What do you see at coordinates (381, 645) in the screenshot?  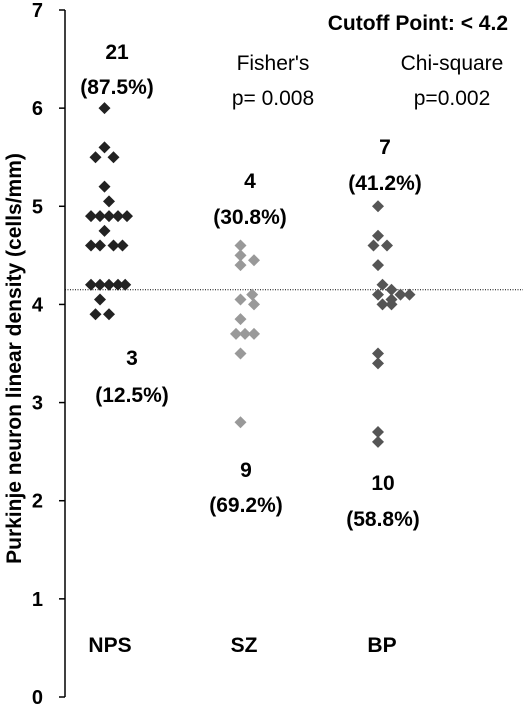 I see `category-label-bp: BP` at bounding box center [381, 645].